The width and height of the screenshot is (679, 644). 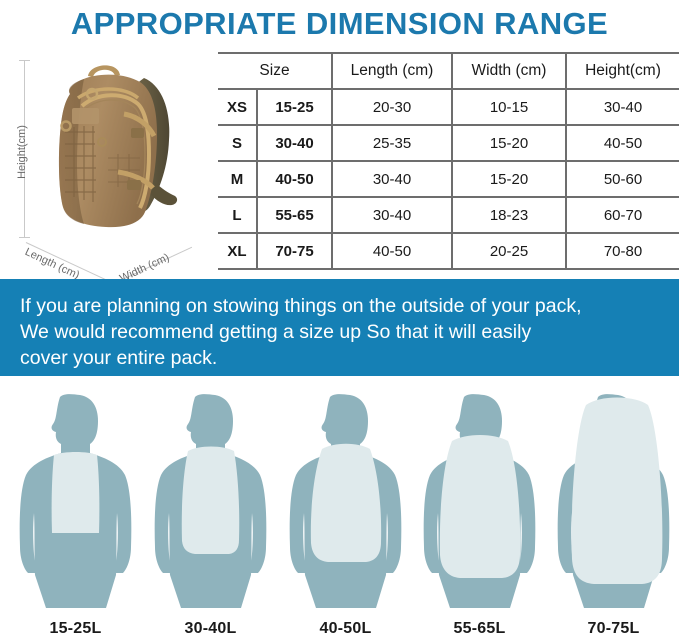 What do you see at coordinates (294, 143) in the screenshot?
I see `cell-capacity: 30-40` at bounding box center [294, 143].